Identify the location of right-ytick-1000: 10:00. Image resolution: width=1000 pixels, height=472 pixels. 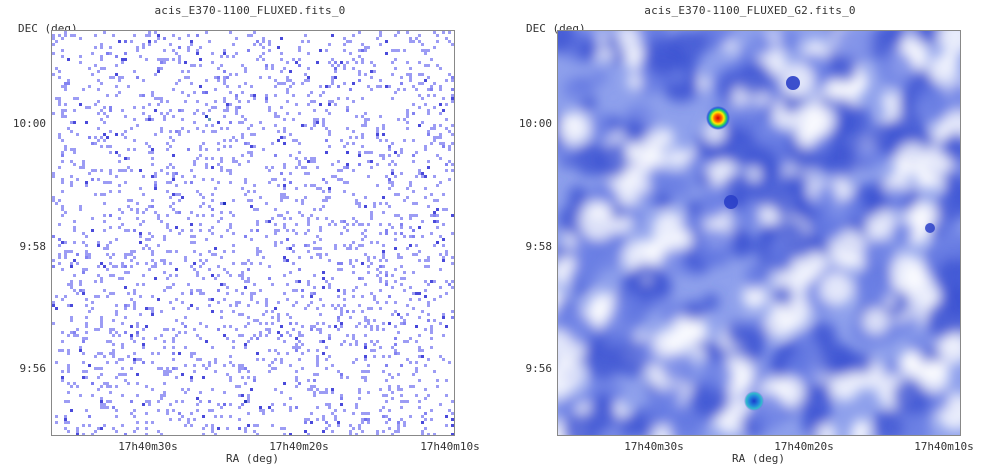
(535, 123).